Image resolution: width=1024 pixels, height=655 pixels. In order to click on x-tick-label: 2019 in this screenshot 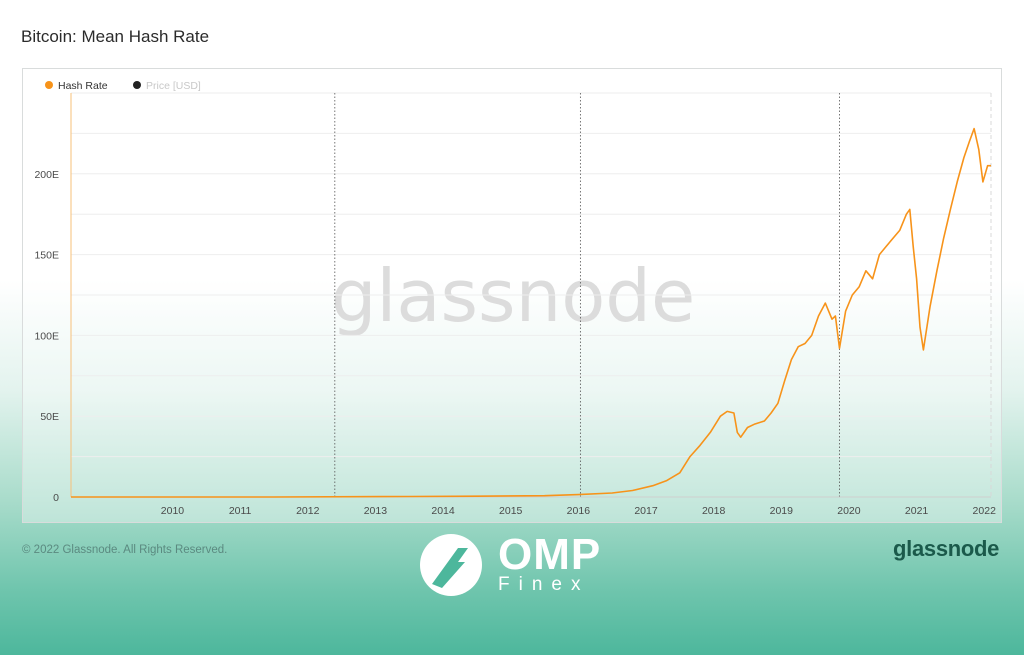, I will do `click(782, 511)`.